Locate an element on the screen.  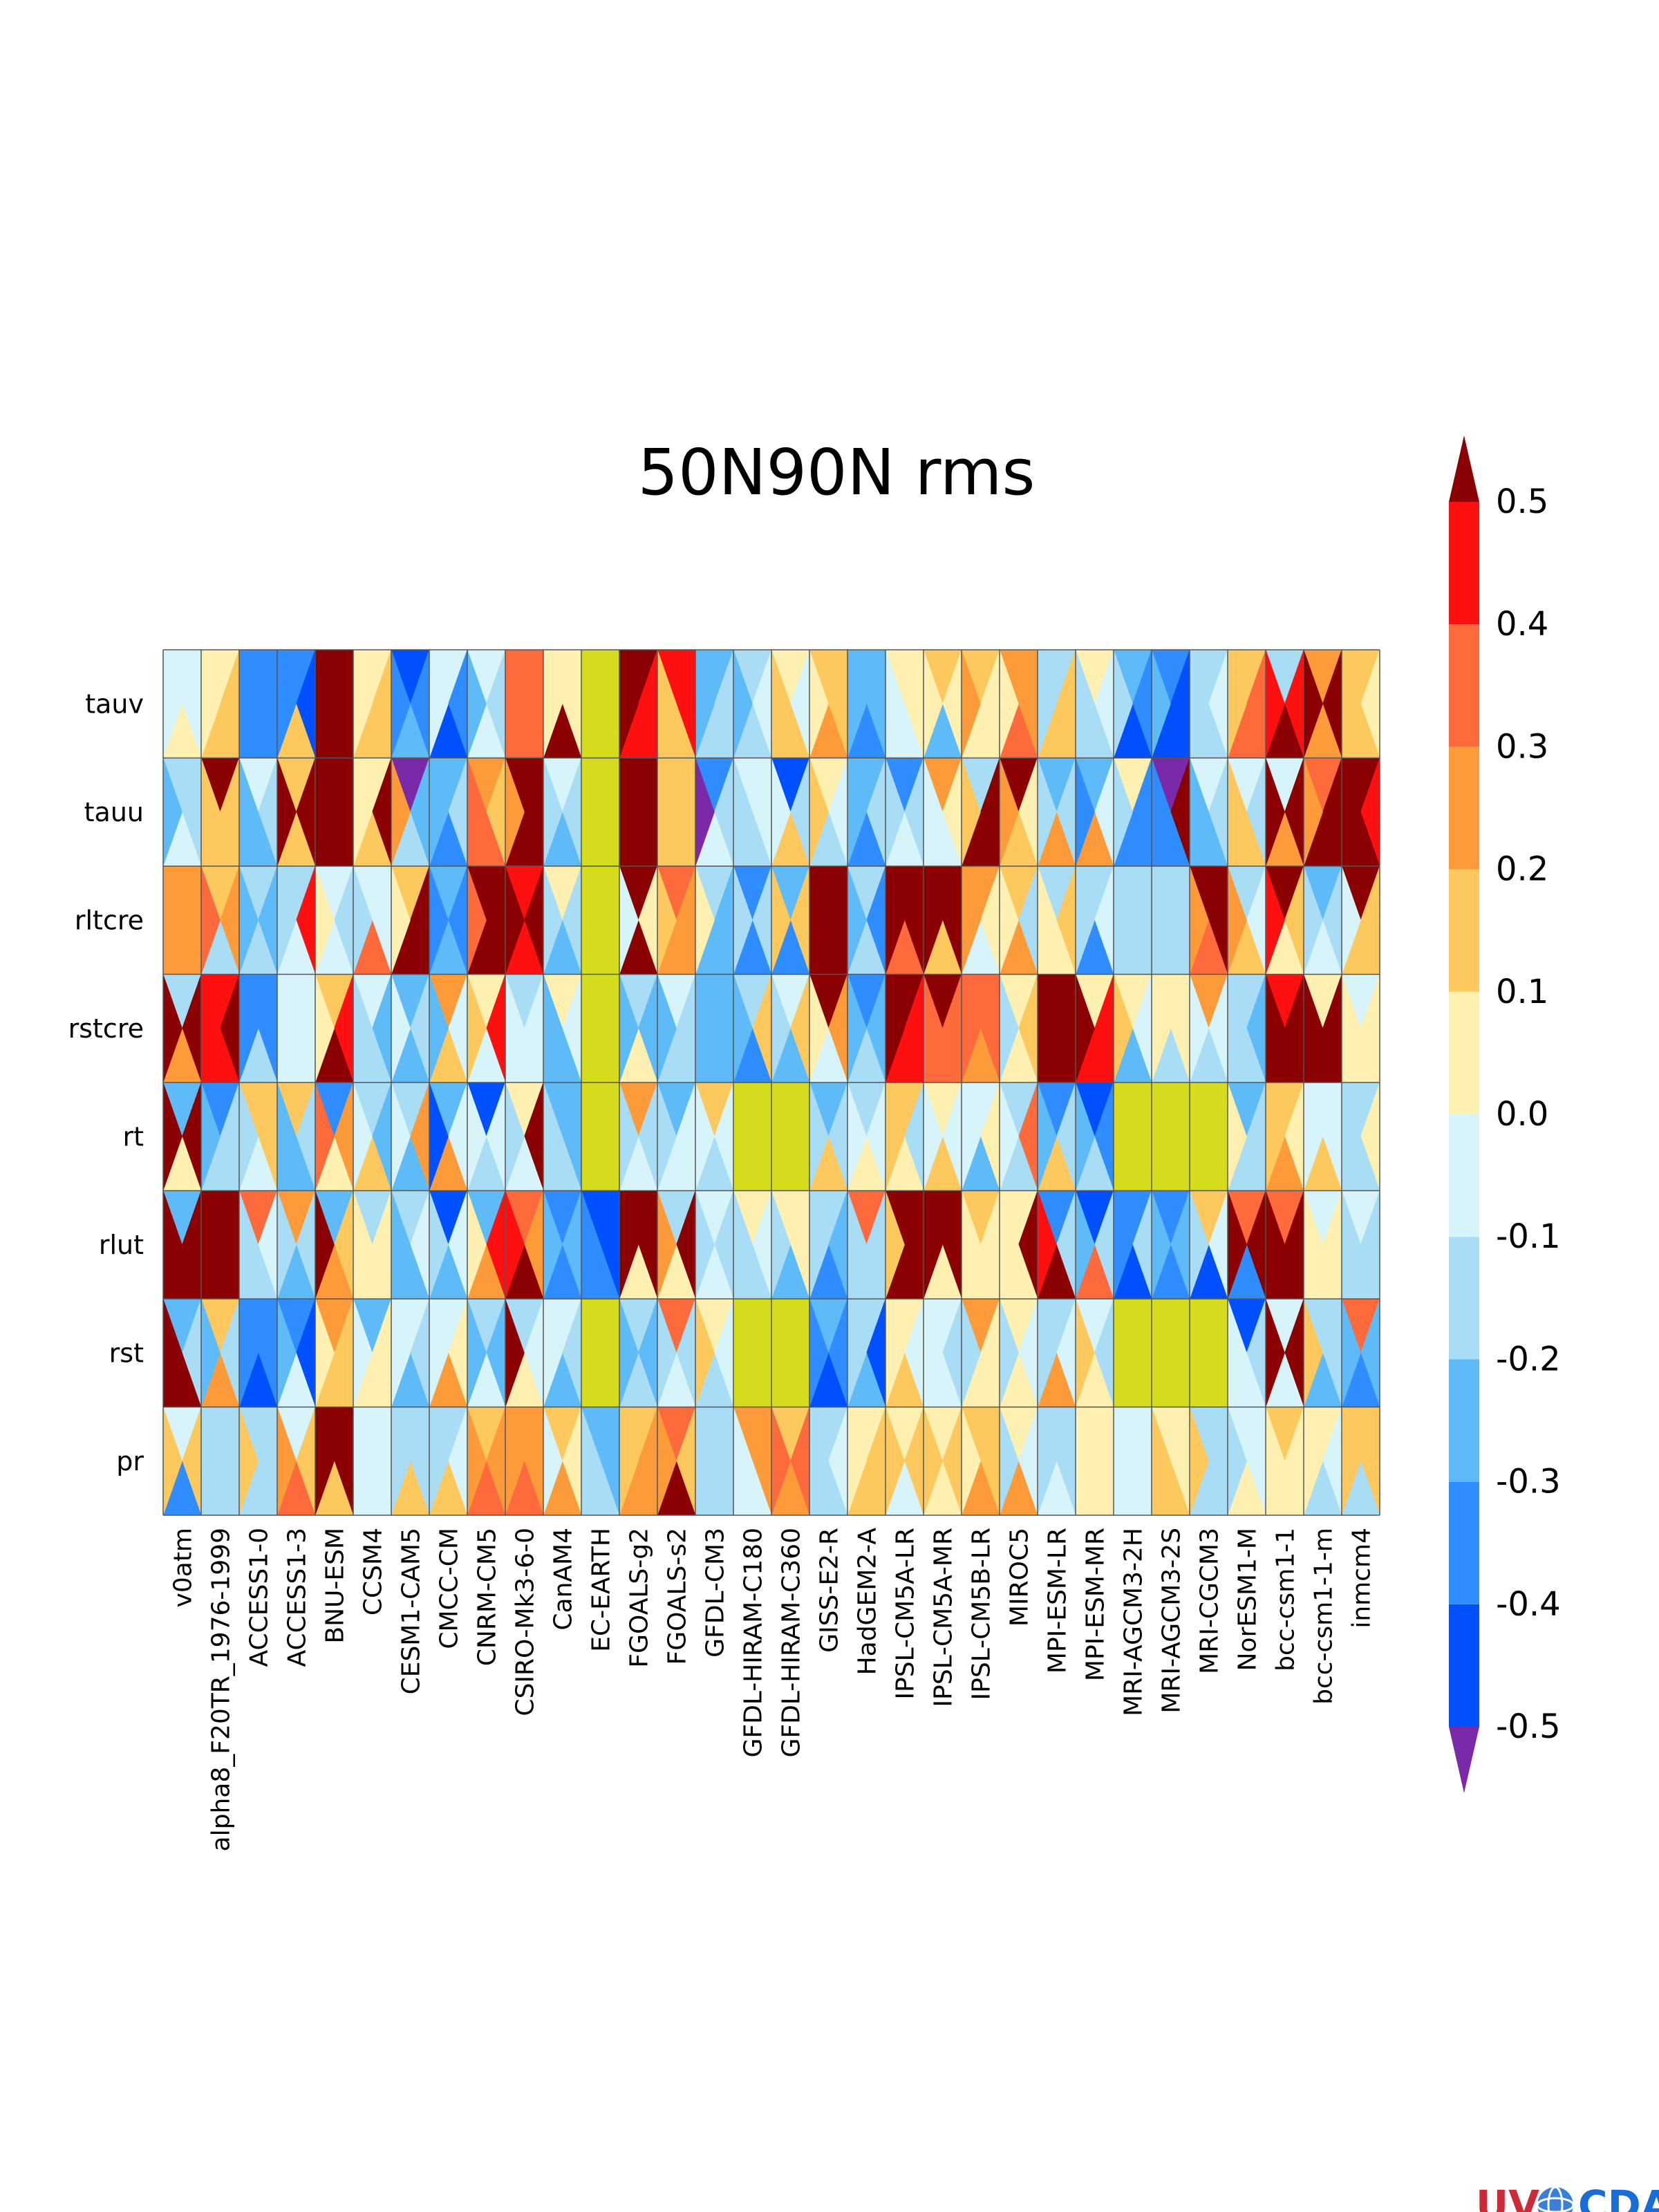
x-tick-label-v0atm: v0atm is located at coordinates (184, 1568).